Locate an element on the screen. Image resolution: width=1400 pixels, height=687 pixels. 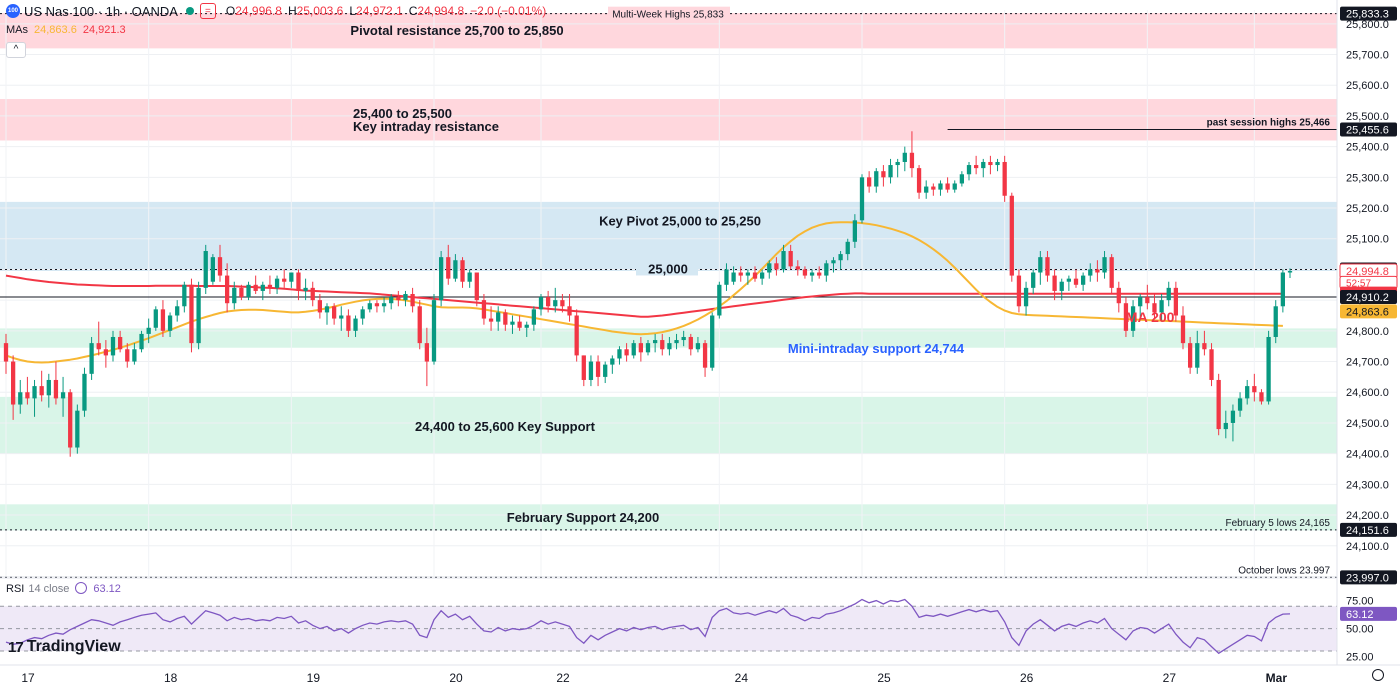
level-label-october-lows: October lows 23.997 is located at coordinates (1284, 570).